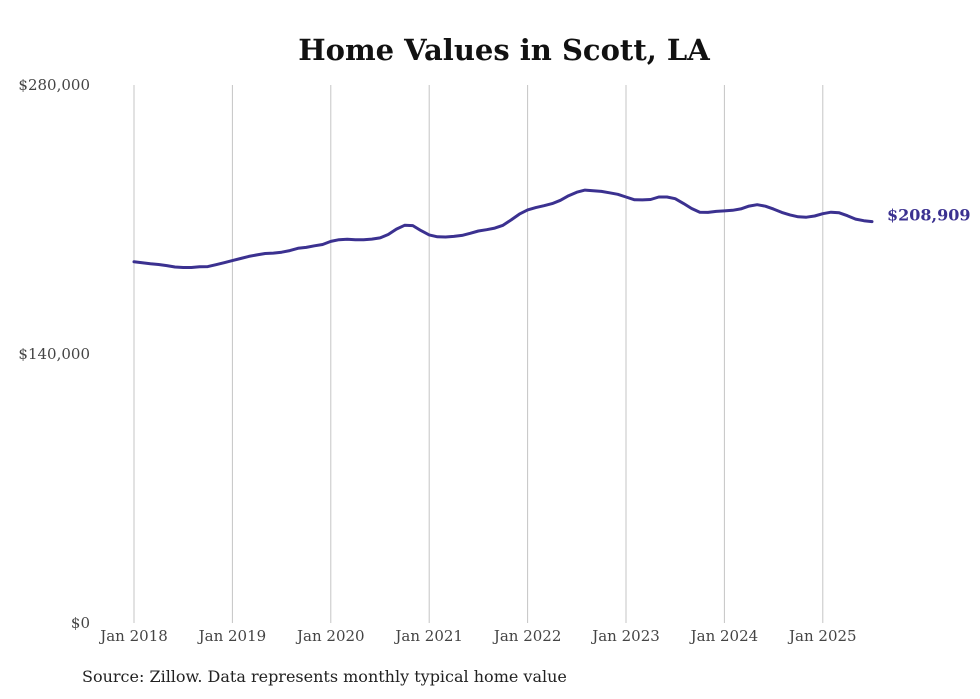 Image resolution: width=980 pixels, height=699 pixels. I want to click on x-tick-label: Jan 2024, so click(724, 636).